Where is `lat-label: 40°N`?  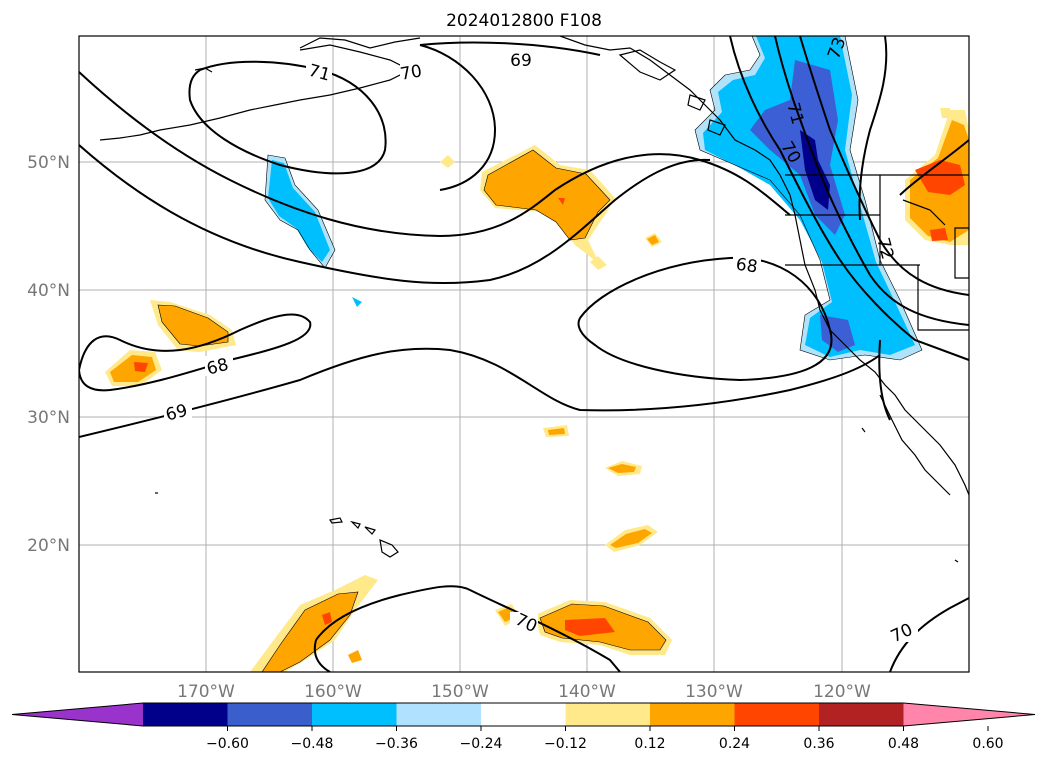 lat-label: 40°N is located at coordinates (48, 291).